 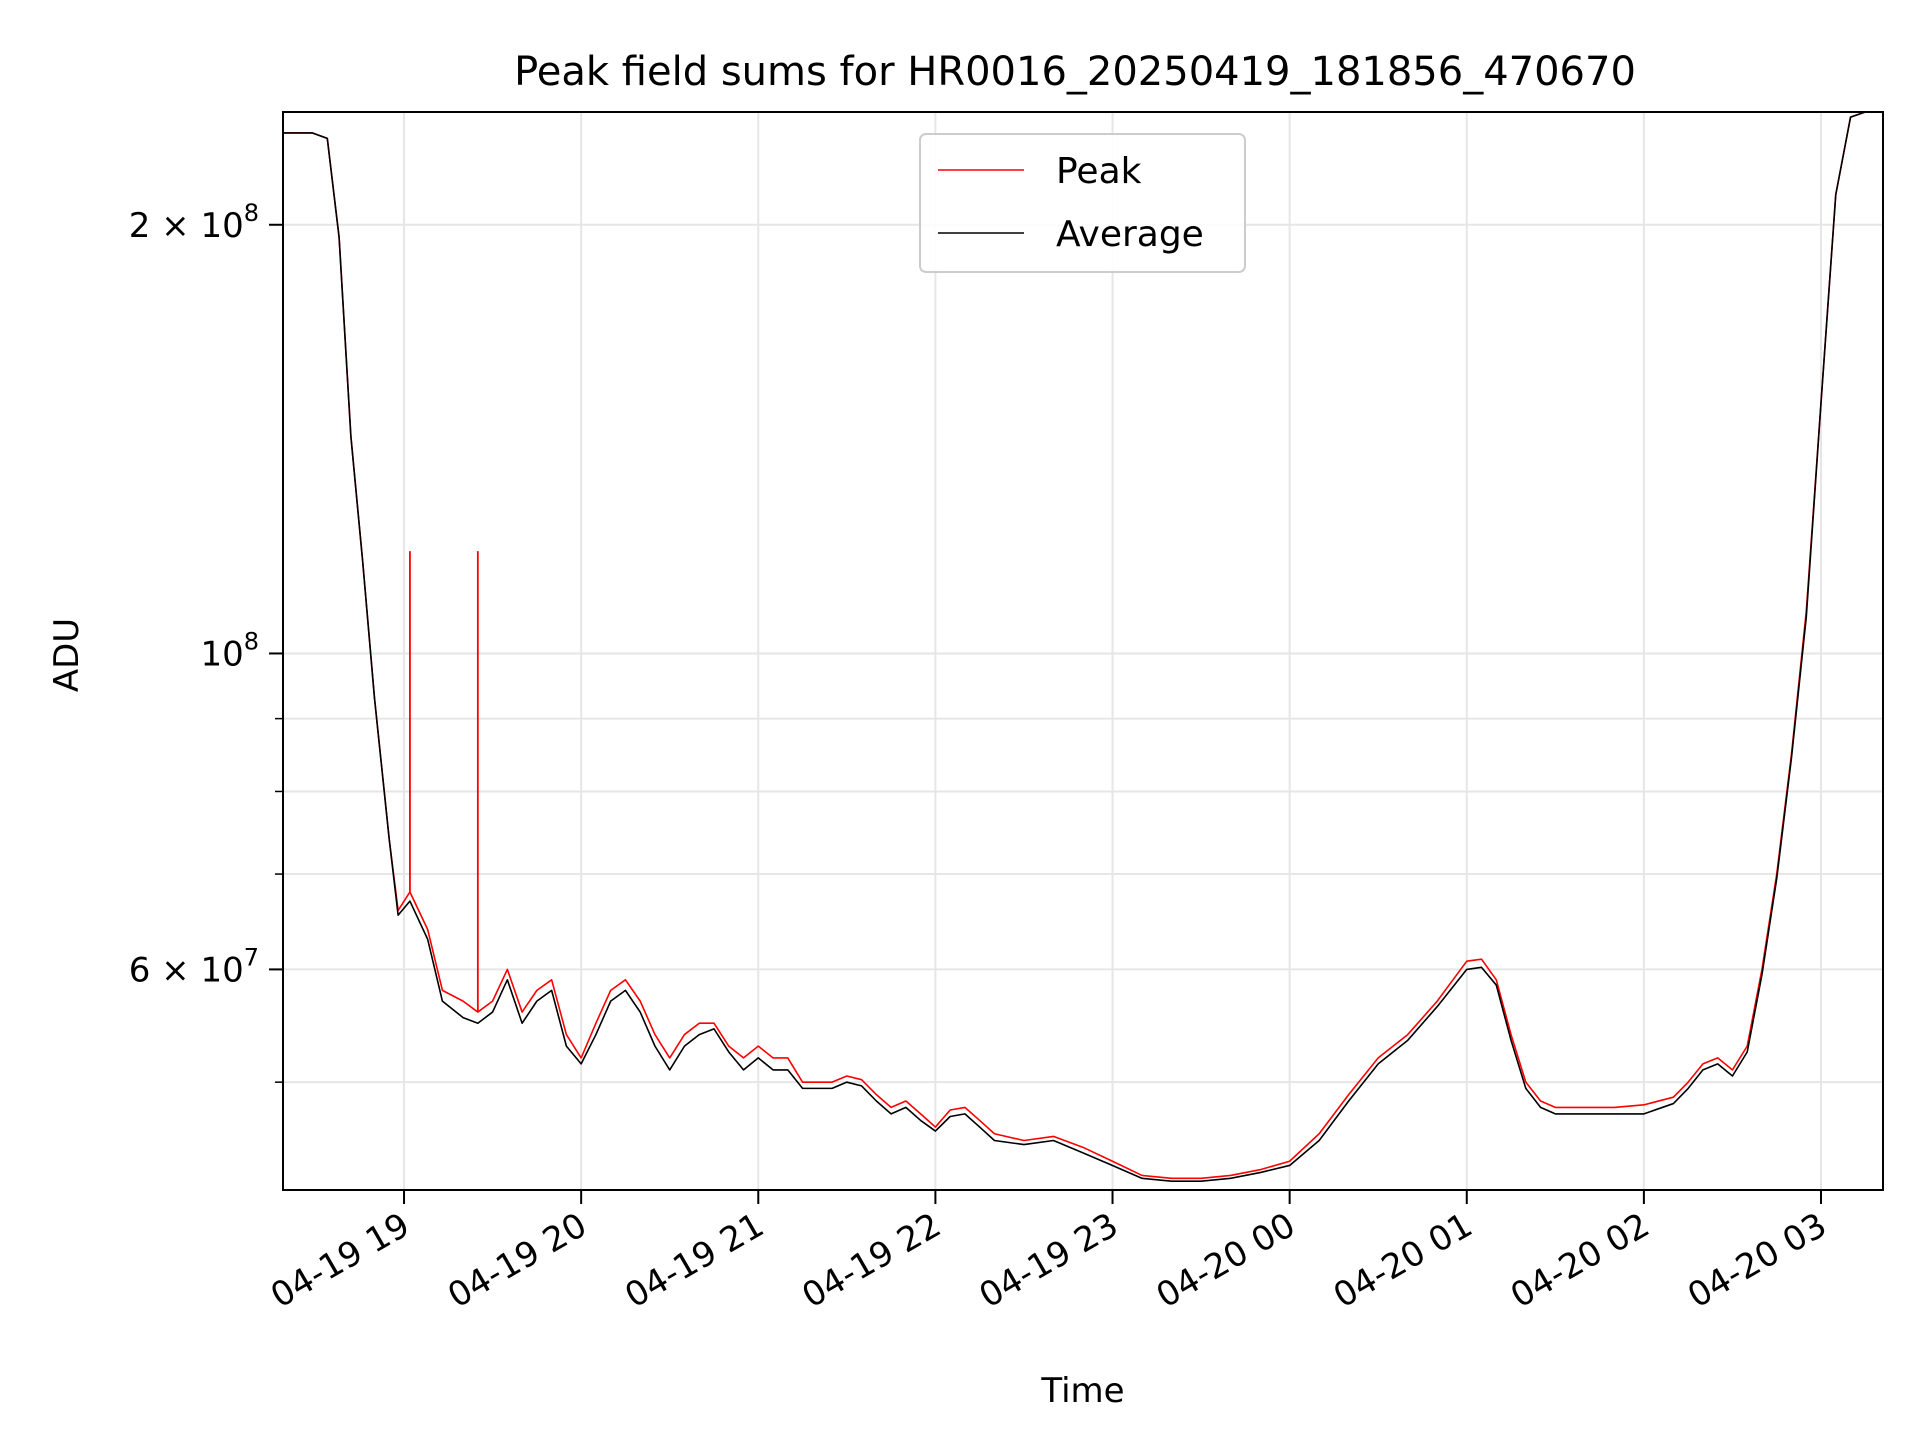 I want to click on y-axis-label: ADU, so click(x=67, y=655).